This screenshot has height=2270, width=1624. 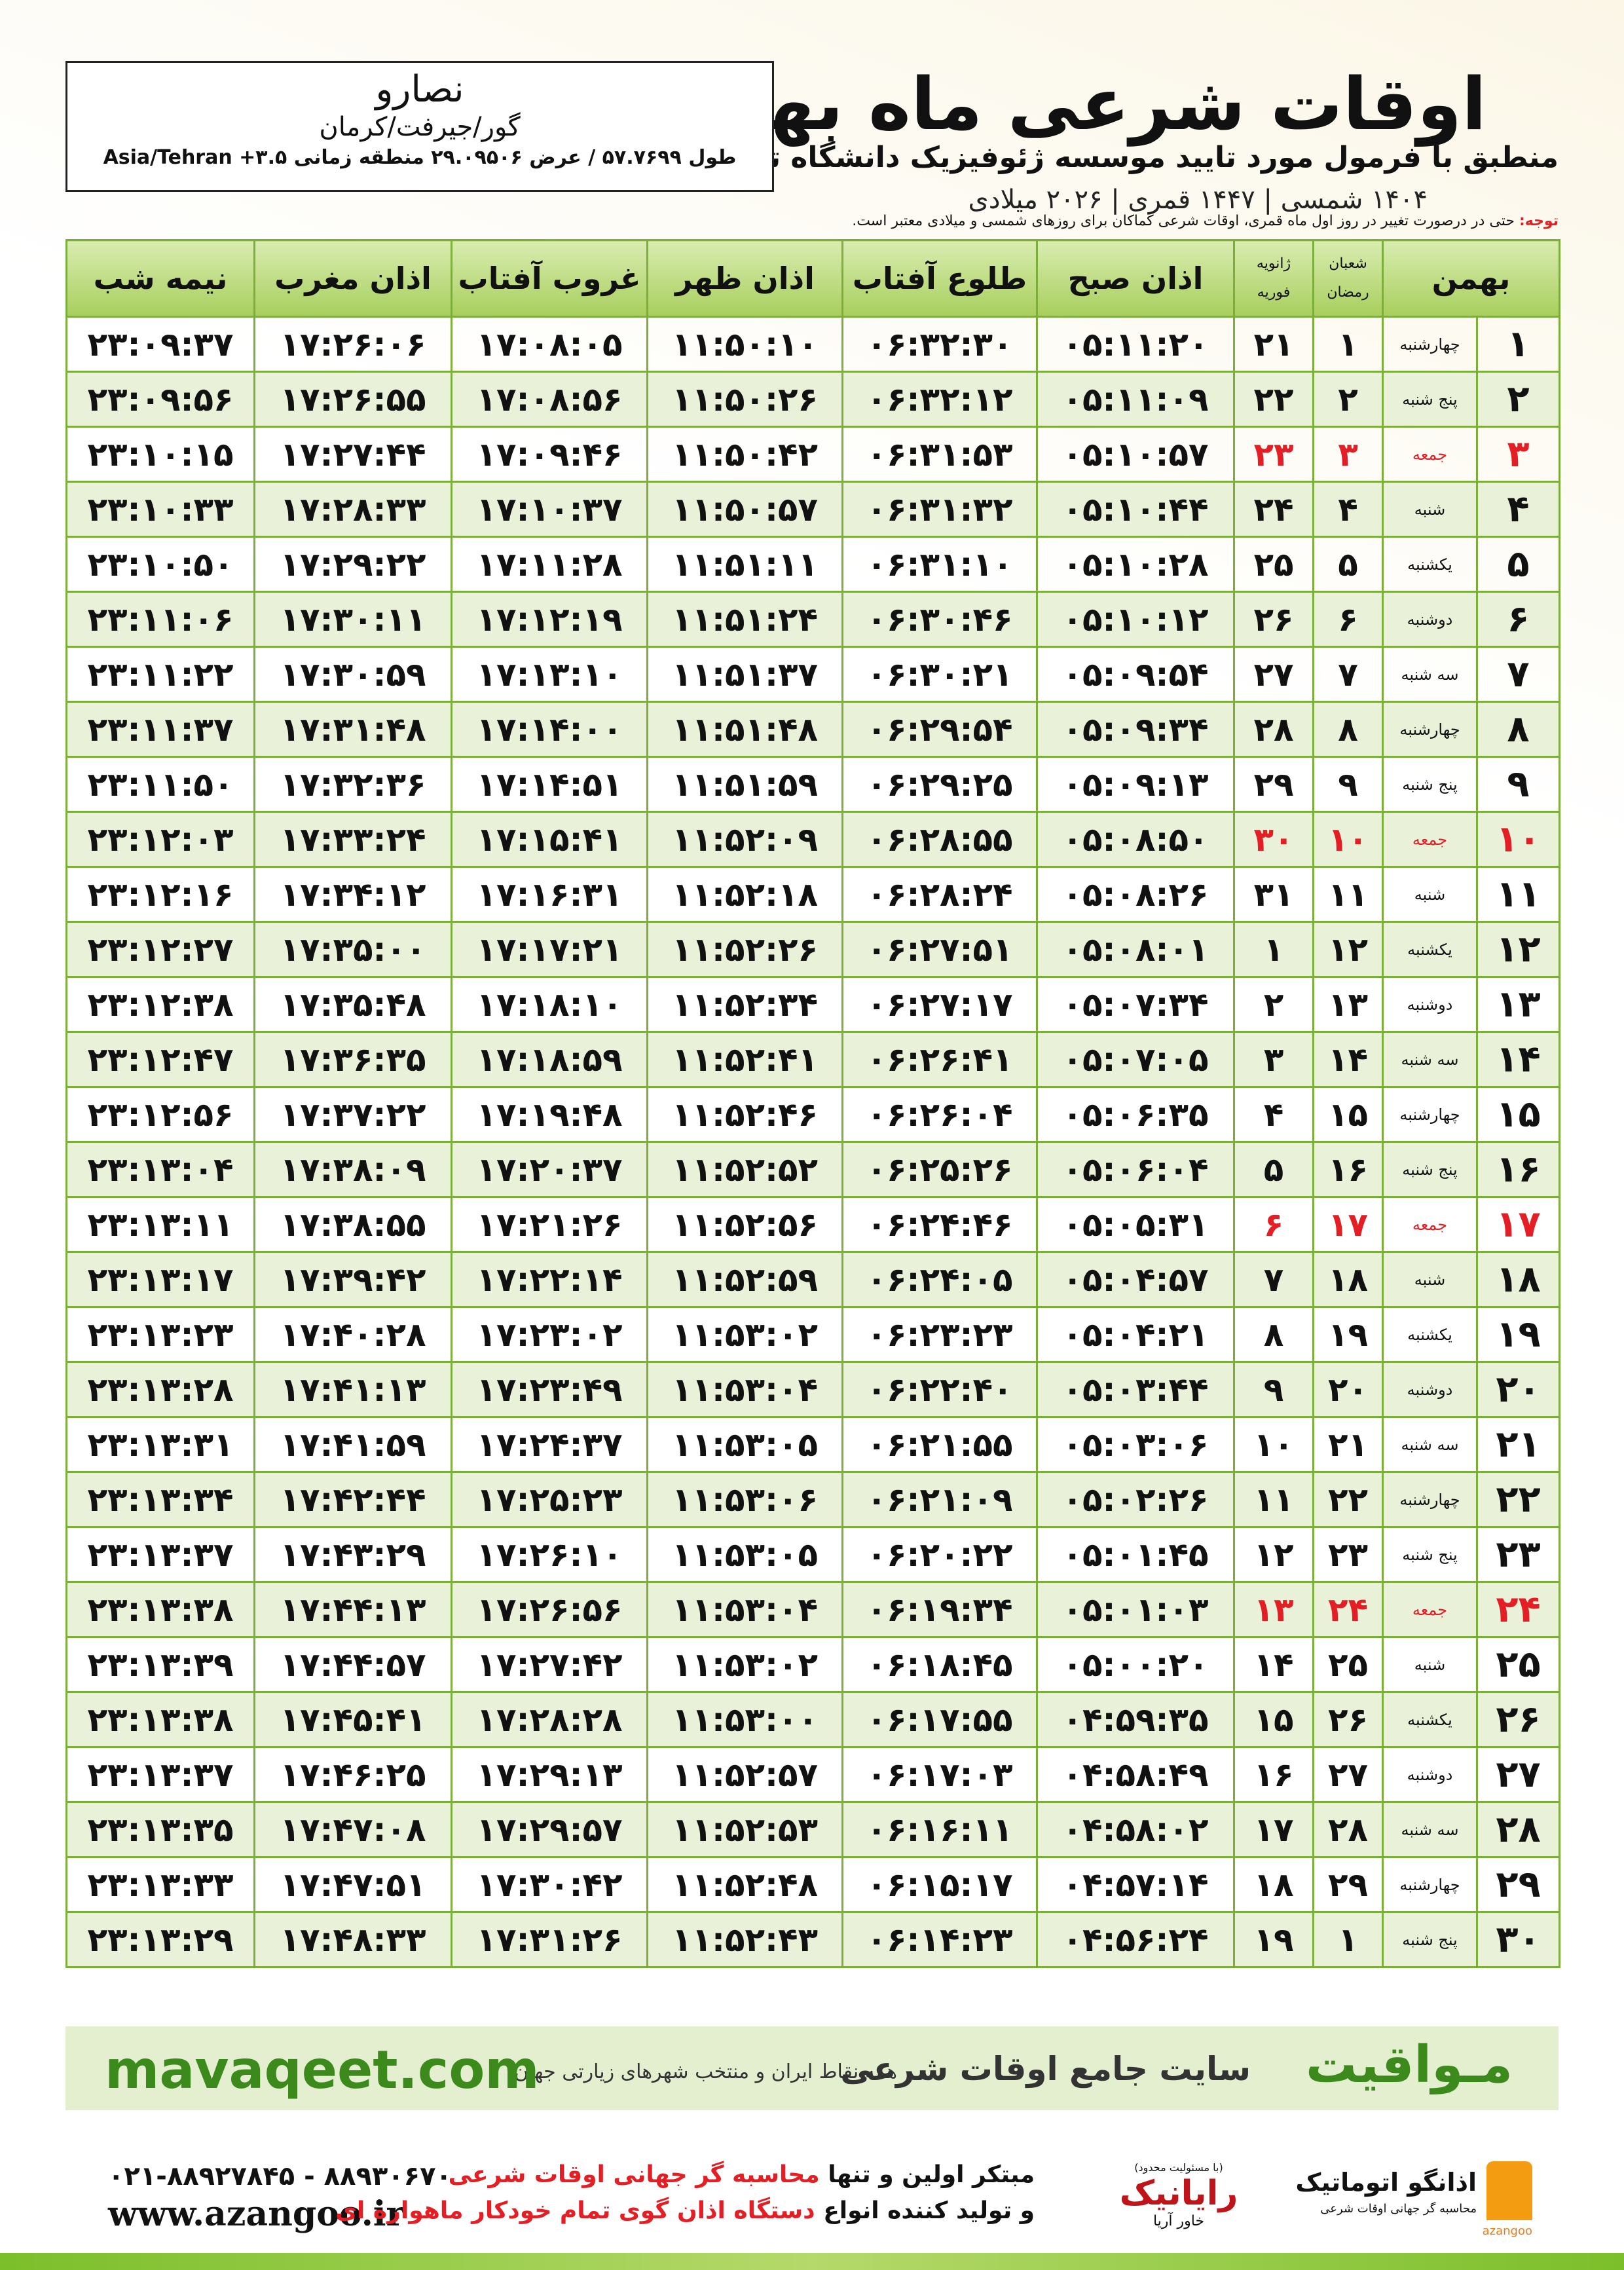 What do you see at coordinates (1348, 1499) in the screenshot?
I see `hijri-day: ۲۲` at bounding box center [1348, 1499].